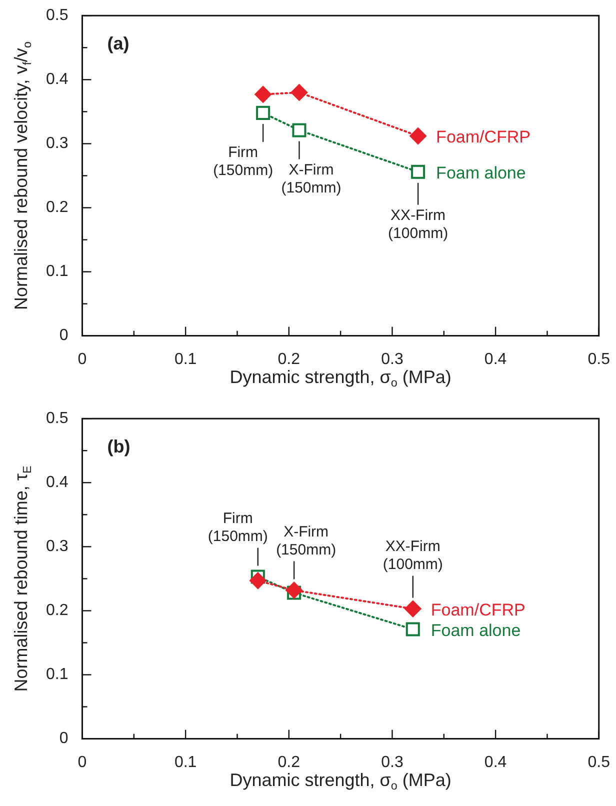 The image size is (616, 806). I want to click on y-axis-title: Normalised rebound time, τE, so click(22, 578).